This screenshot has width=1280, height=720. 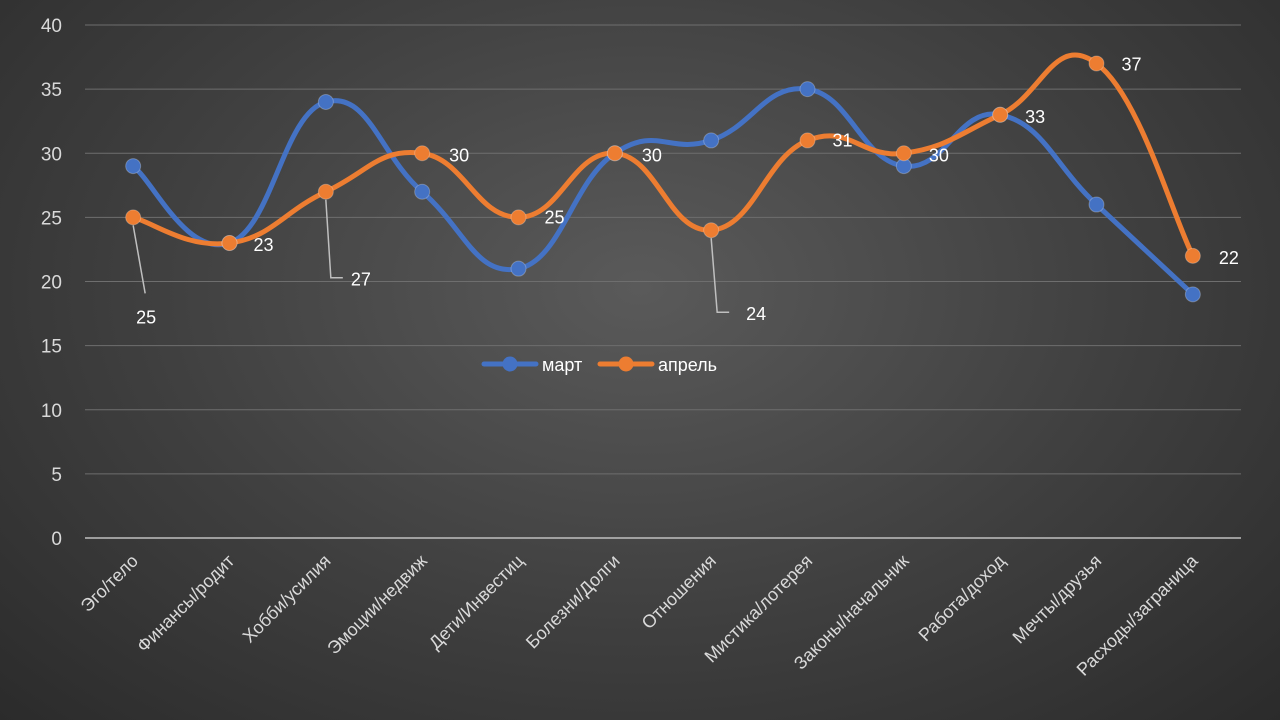 I want to click on data-label: 22, so click(x=1229, y=258).